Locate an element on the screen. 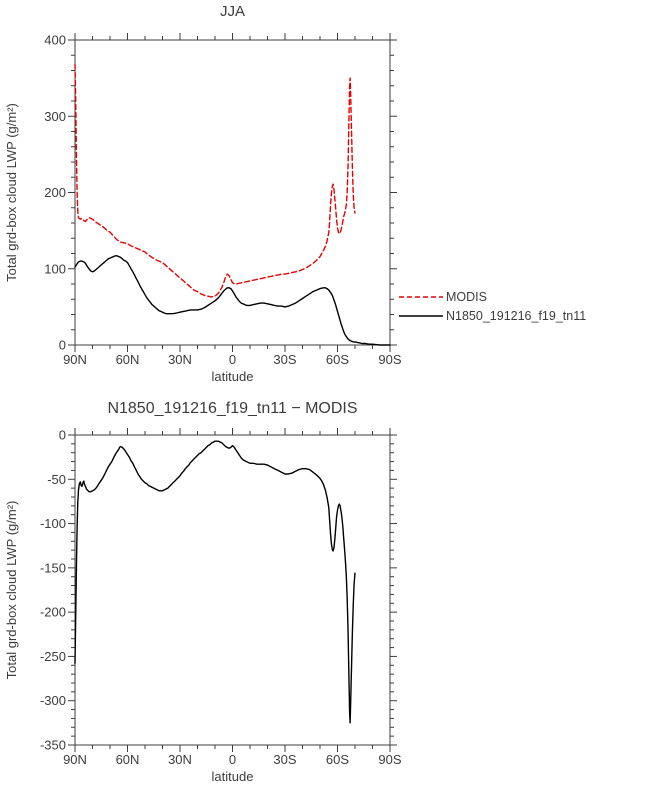 The image size is (648, 796). y-tick-label: 400 is located at coordinates (55, 40).